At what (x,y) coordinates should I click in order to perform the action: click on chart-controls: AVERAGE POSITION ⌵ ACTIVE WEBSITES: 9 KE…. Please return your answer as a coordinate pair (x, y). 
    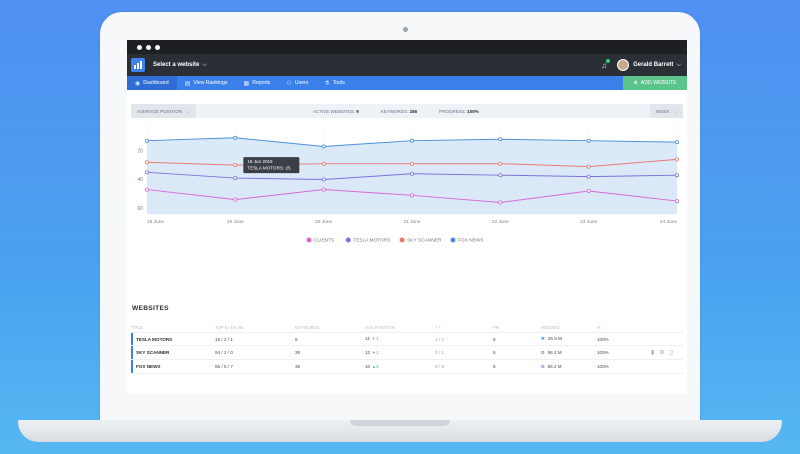
    Looking at the image, I should click on (407, 111).